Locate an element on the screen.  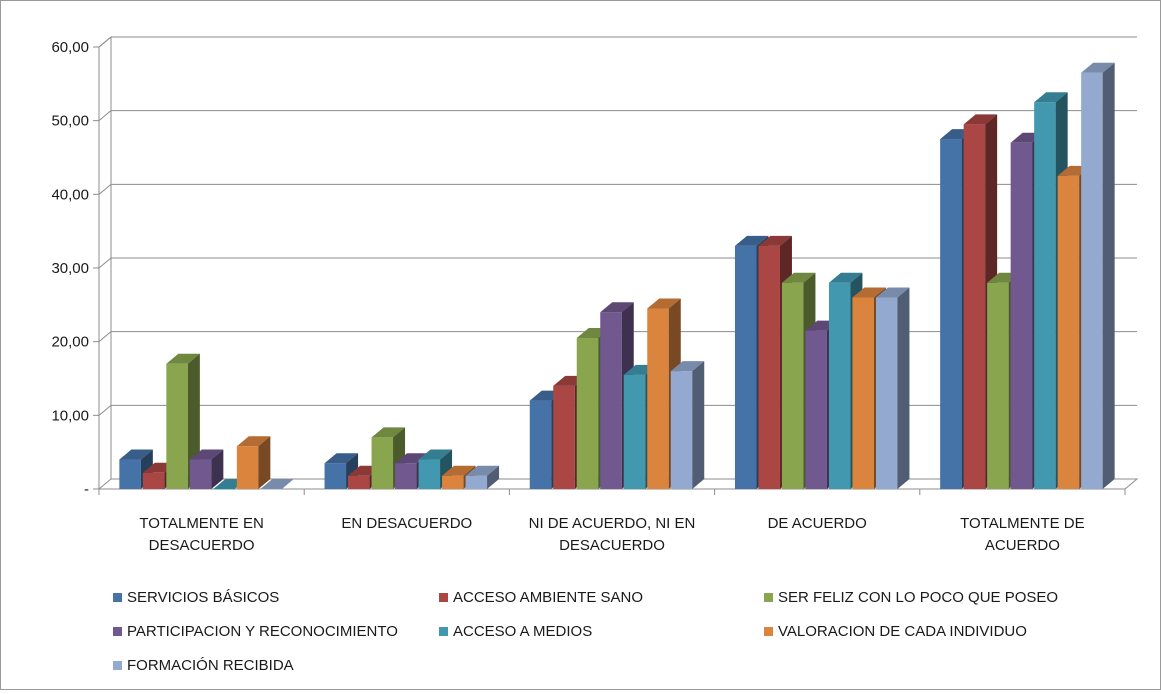
legend-entry: SER FELIZ CON LO POCO QUE POSEO is located at coordinates (911, 597).